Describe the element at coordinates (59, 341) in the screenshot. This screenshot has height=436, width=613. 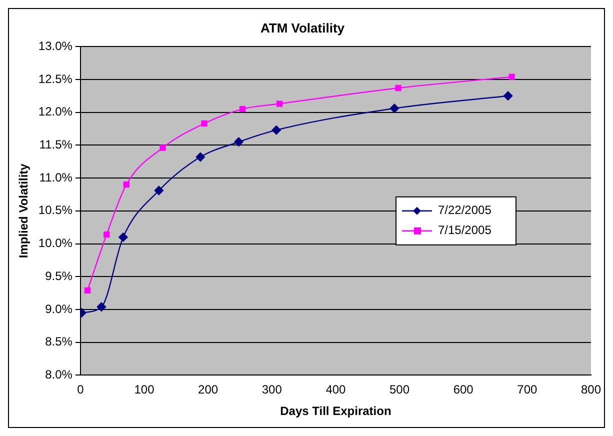
I see `y-tick-label: 8.5%` at that location.